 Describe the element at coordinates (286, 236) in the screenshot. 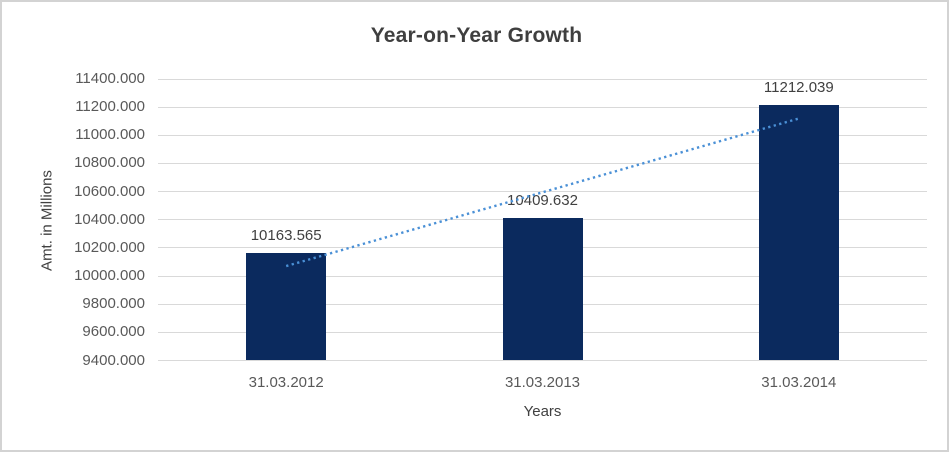

I see `bar-data-label: 10163.565` at that location.